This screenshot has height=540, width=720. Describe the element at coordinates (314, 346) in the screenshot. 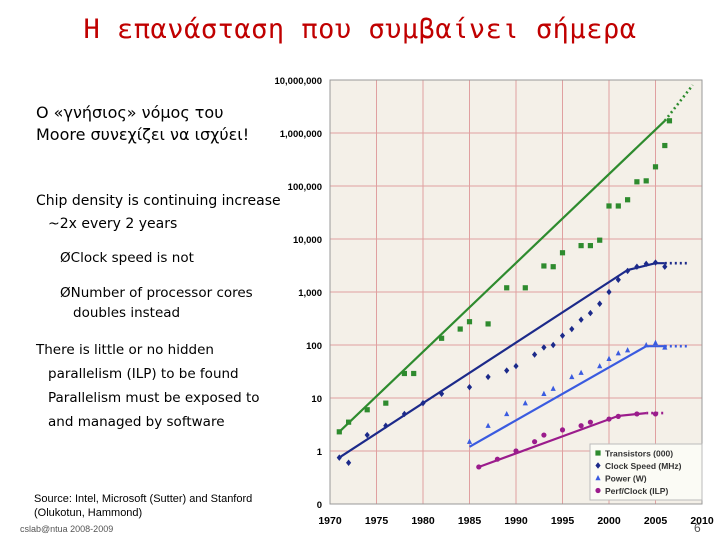

I see `y-tick-label: 100` at that location.